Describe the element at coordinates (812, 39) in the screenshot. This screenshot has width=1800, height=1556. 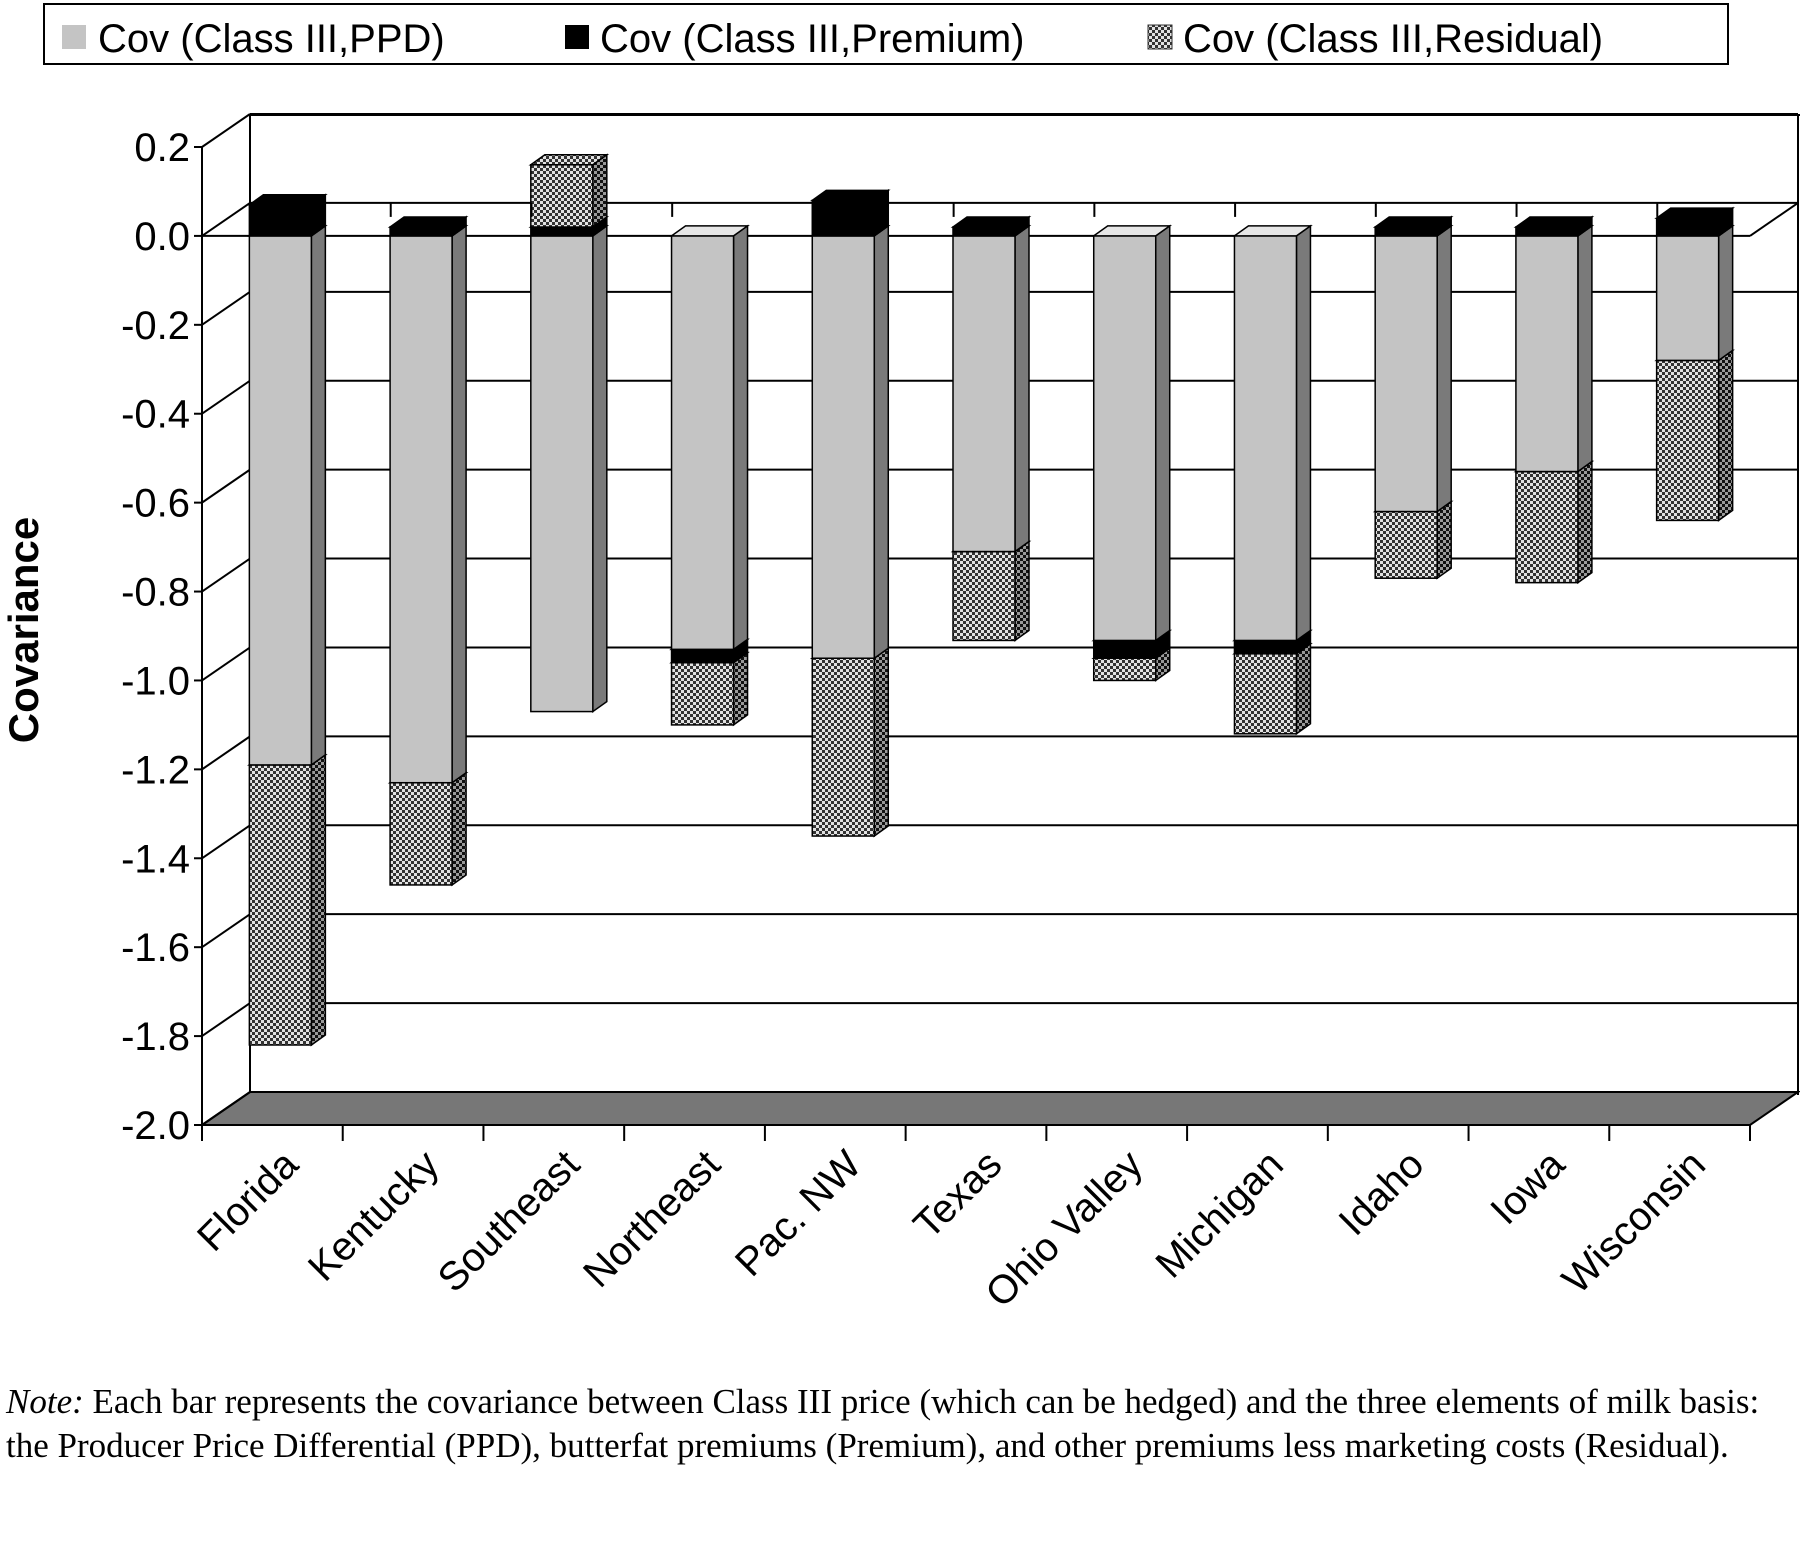
I see `legend-label-premium: Cov (Class III,Premium)` at that location.